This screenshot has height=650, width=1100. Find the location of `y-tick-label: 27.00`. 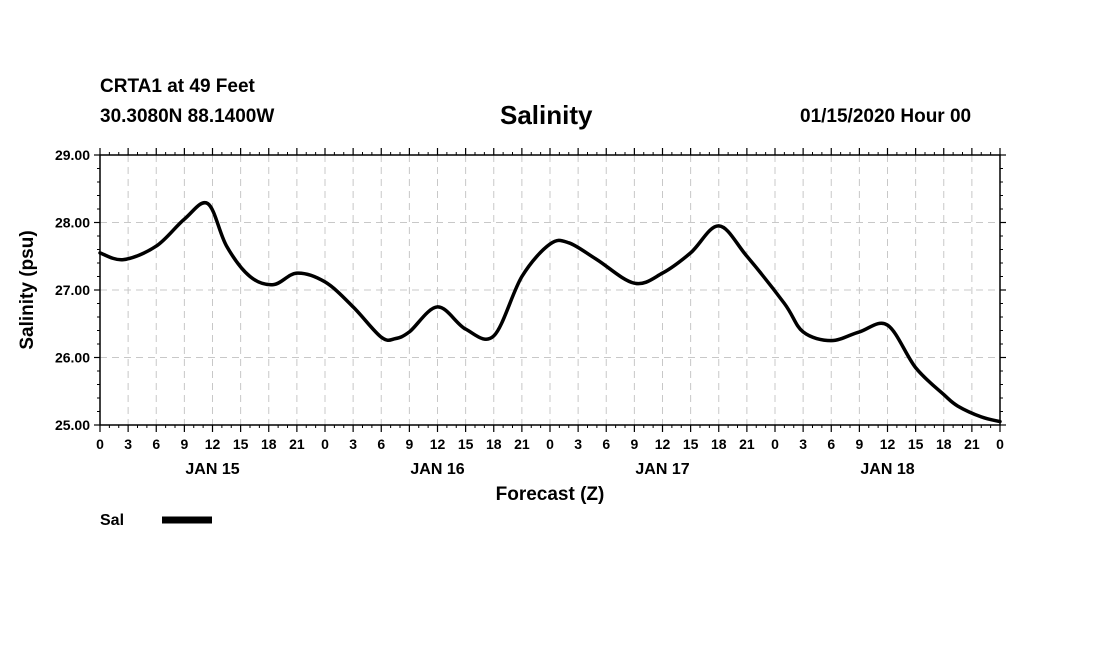

y-tick-label: 27.00 is located at coordinates (72, 290).